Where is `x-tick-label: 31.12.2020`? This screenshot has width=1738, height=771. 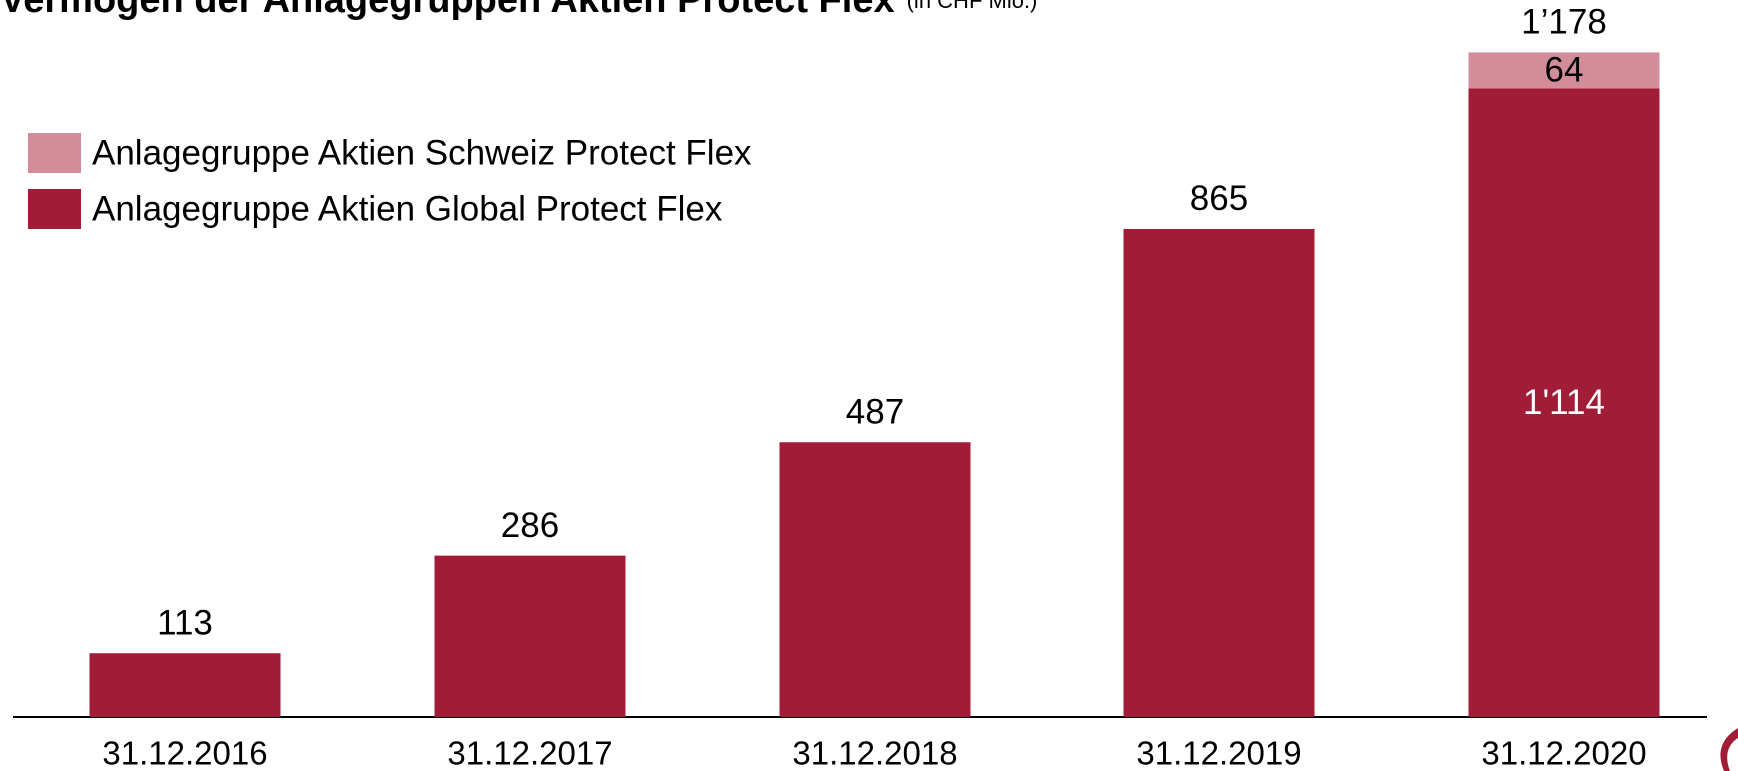
x-tick-label: 31.12.2020 is located at coordinates (1563, 753).